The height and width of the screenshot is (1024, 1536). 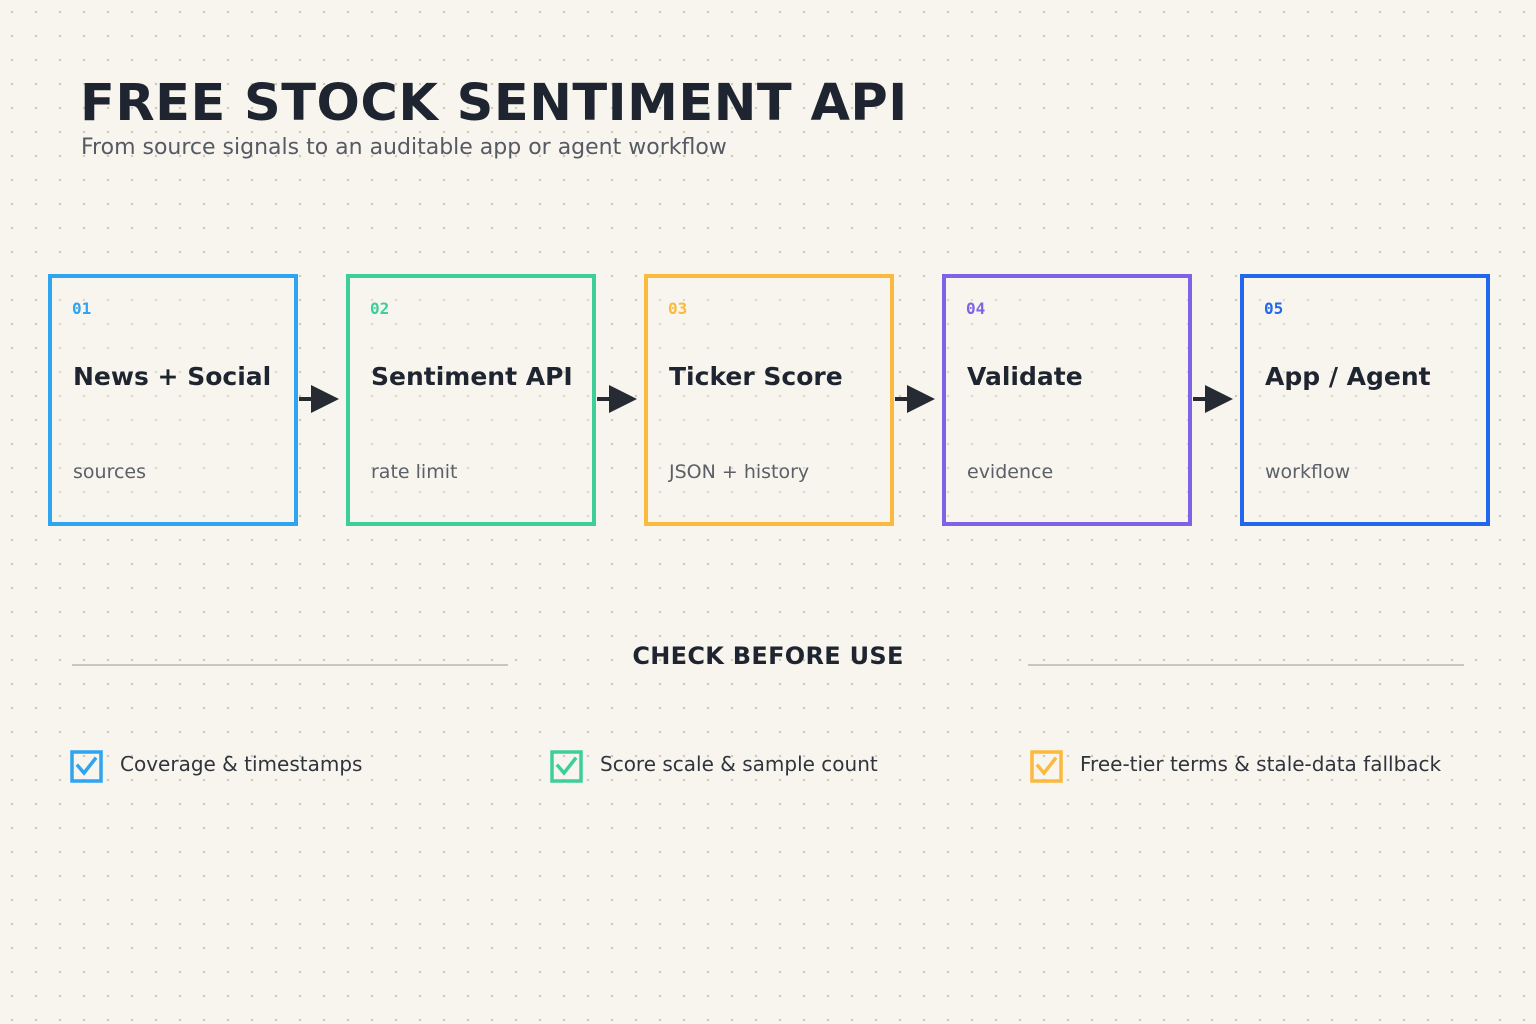 What do you see at coordinates (768, 656) in the screenshot?
I see `section-title: CHECK BEFORE USE` at bounding box center [768, 656].